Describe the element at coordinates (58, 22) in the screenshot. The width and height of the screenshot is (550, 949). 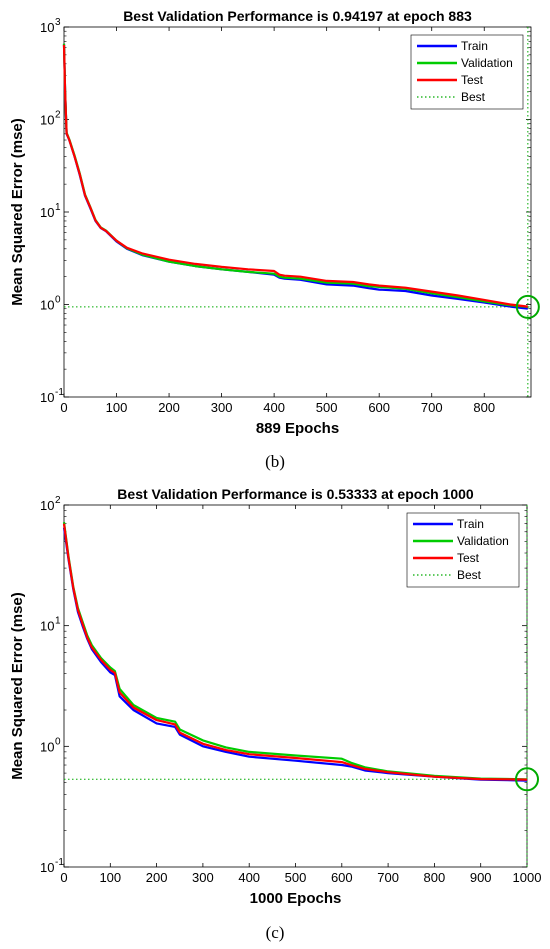
I see `y-tick-exponent: 3` at that location.